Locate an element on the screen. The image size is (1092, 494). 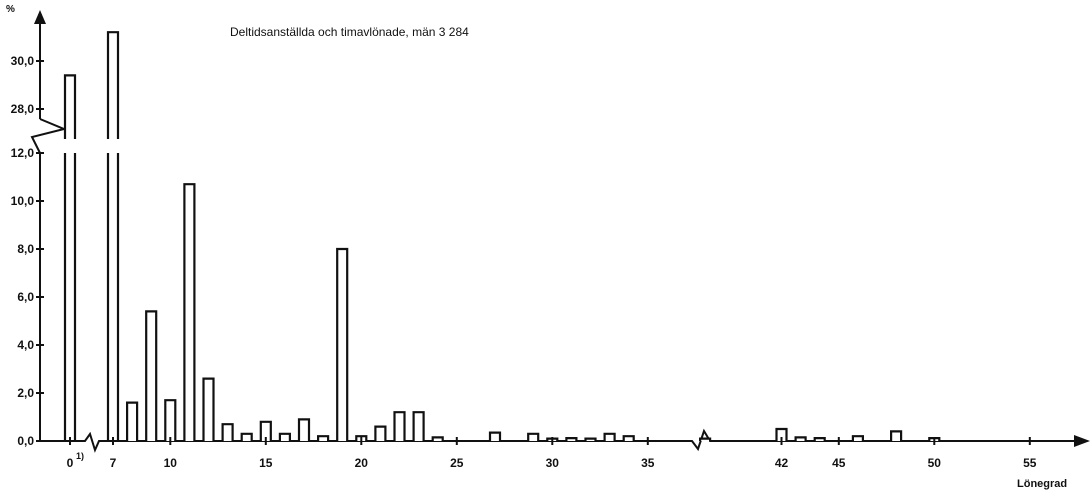
x-tick-label: 50 is located at coordinates (935, 463).